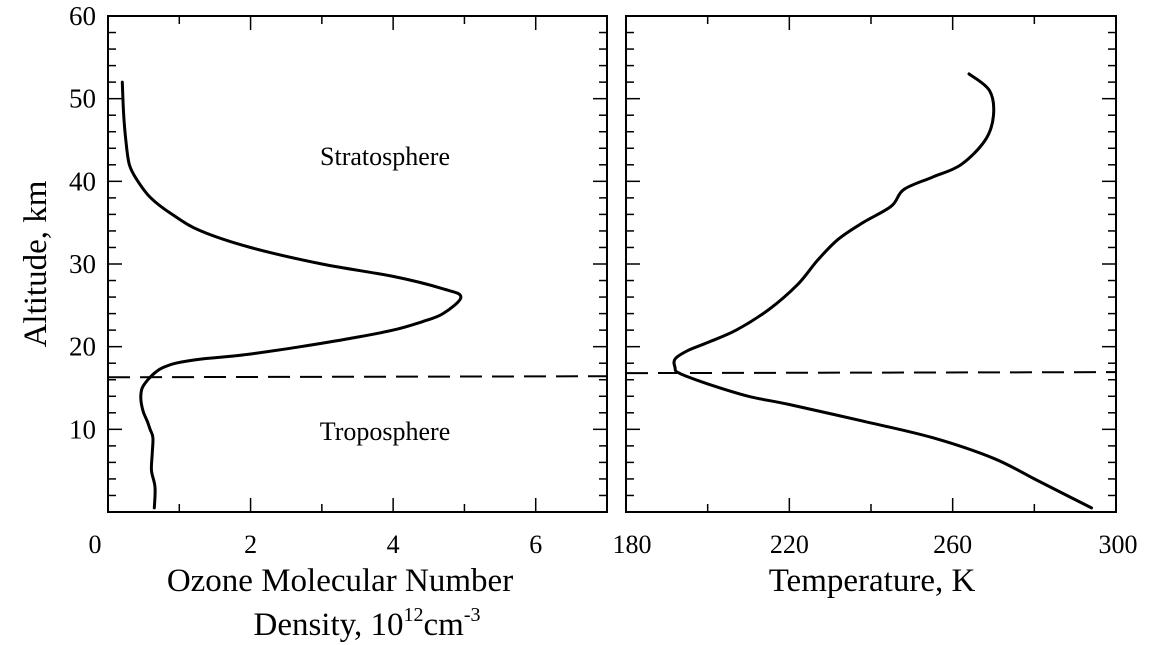  What do you see at coordinates (875, 544) in the screenshot?
I see `right-x-tick-labels: 180 220 260 300` at bounding box center [875, 544].